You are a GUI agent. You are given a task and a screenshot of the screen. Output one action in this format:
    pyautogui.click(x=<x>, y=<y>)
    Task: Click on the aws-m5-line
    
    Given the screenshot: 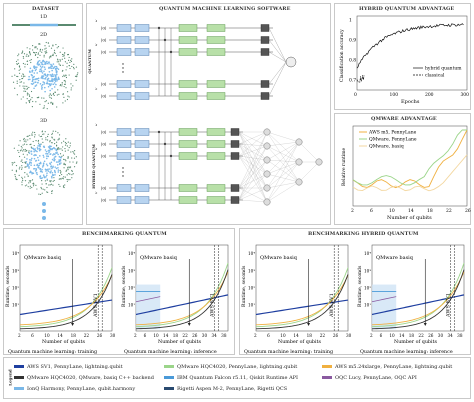 What is the action you would take?
    pyautogui.click(x=410, y=159)
    